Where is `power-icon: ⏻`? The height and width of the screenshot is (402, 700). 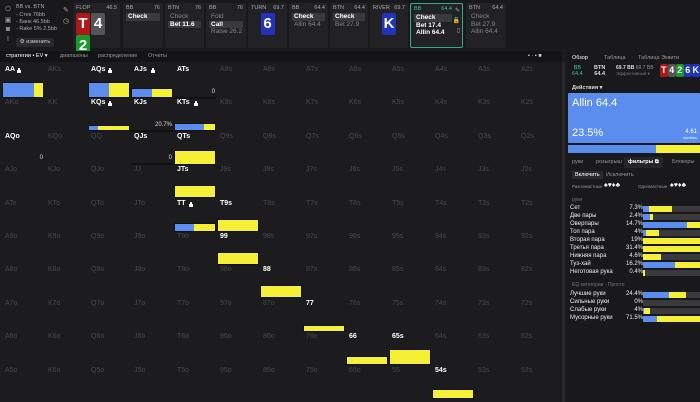 power-icon: ⏻ is located at coordinates (8, 9).